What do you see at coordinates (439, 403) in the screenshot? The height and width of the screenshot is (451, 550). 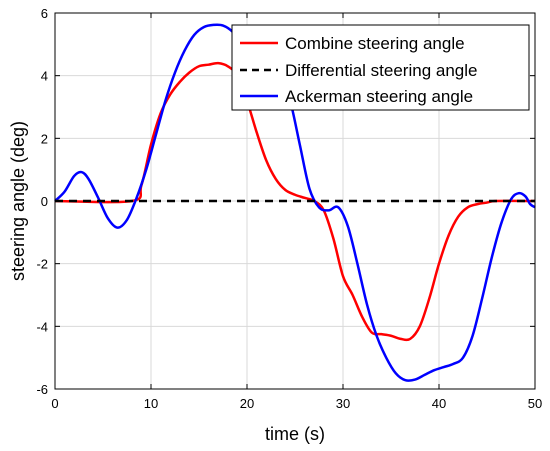 I see `x-tick-label: 40` at bounding box center [439, 403].